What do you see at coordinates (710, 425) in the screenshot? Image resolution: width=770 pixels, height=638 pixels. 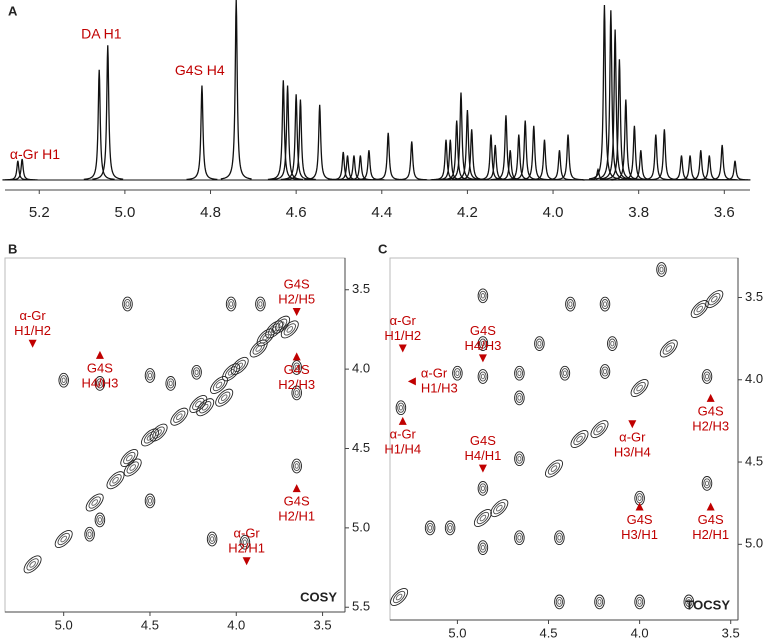 I see `annotation-text: H2/H3` at bounding box center [710, 425].